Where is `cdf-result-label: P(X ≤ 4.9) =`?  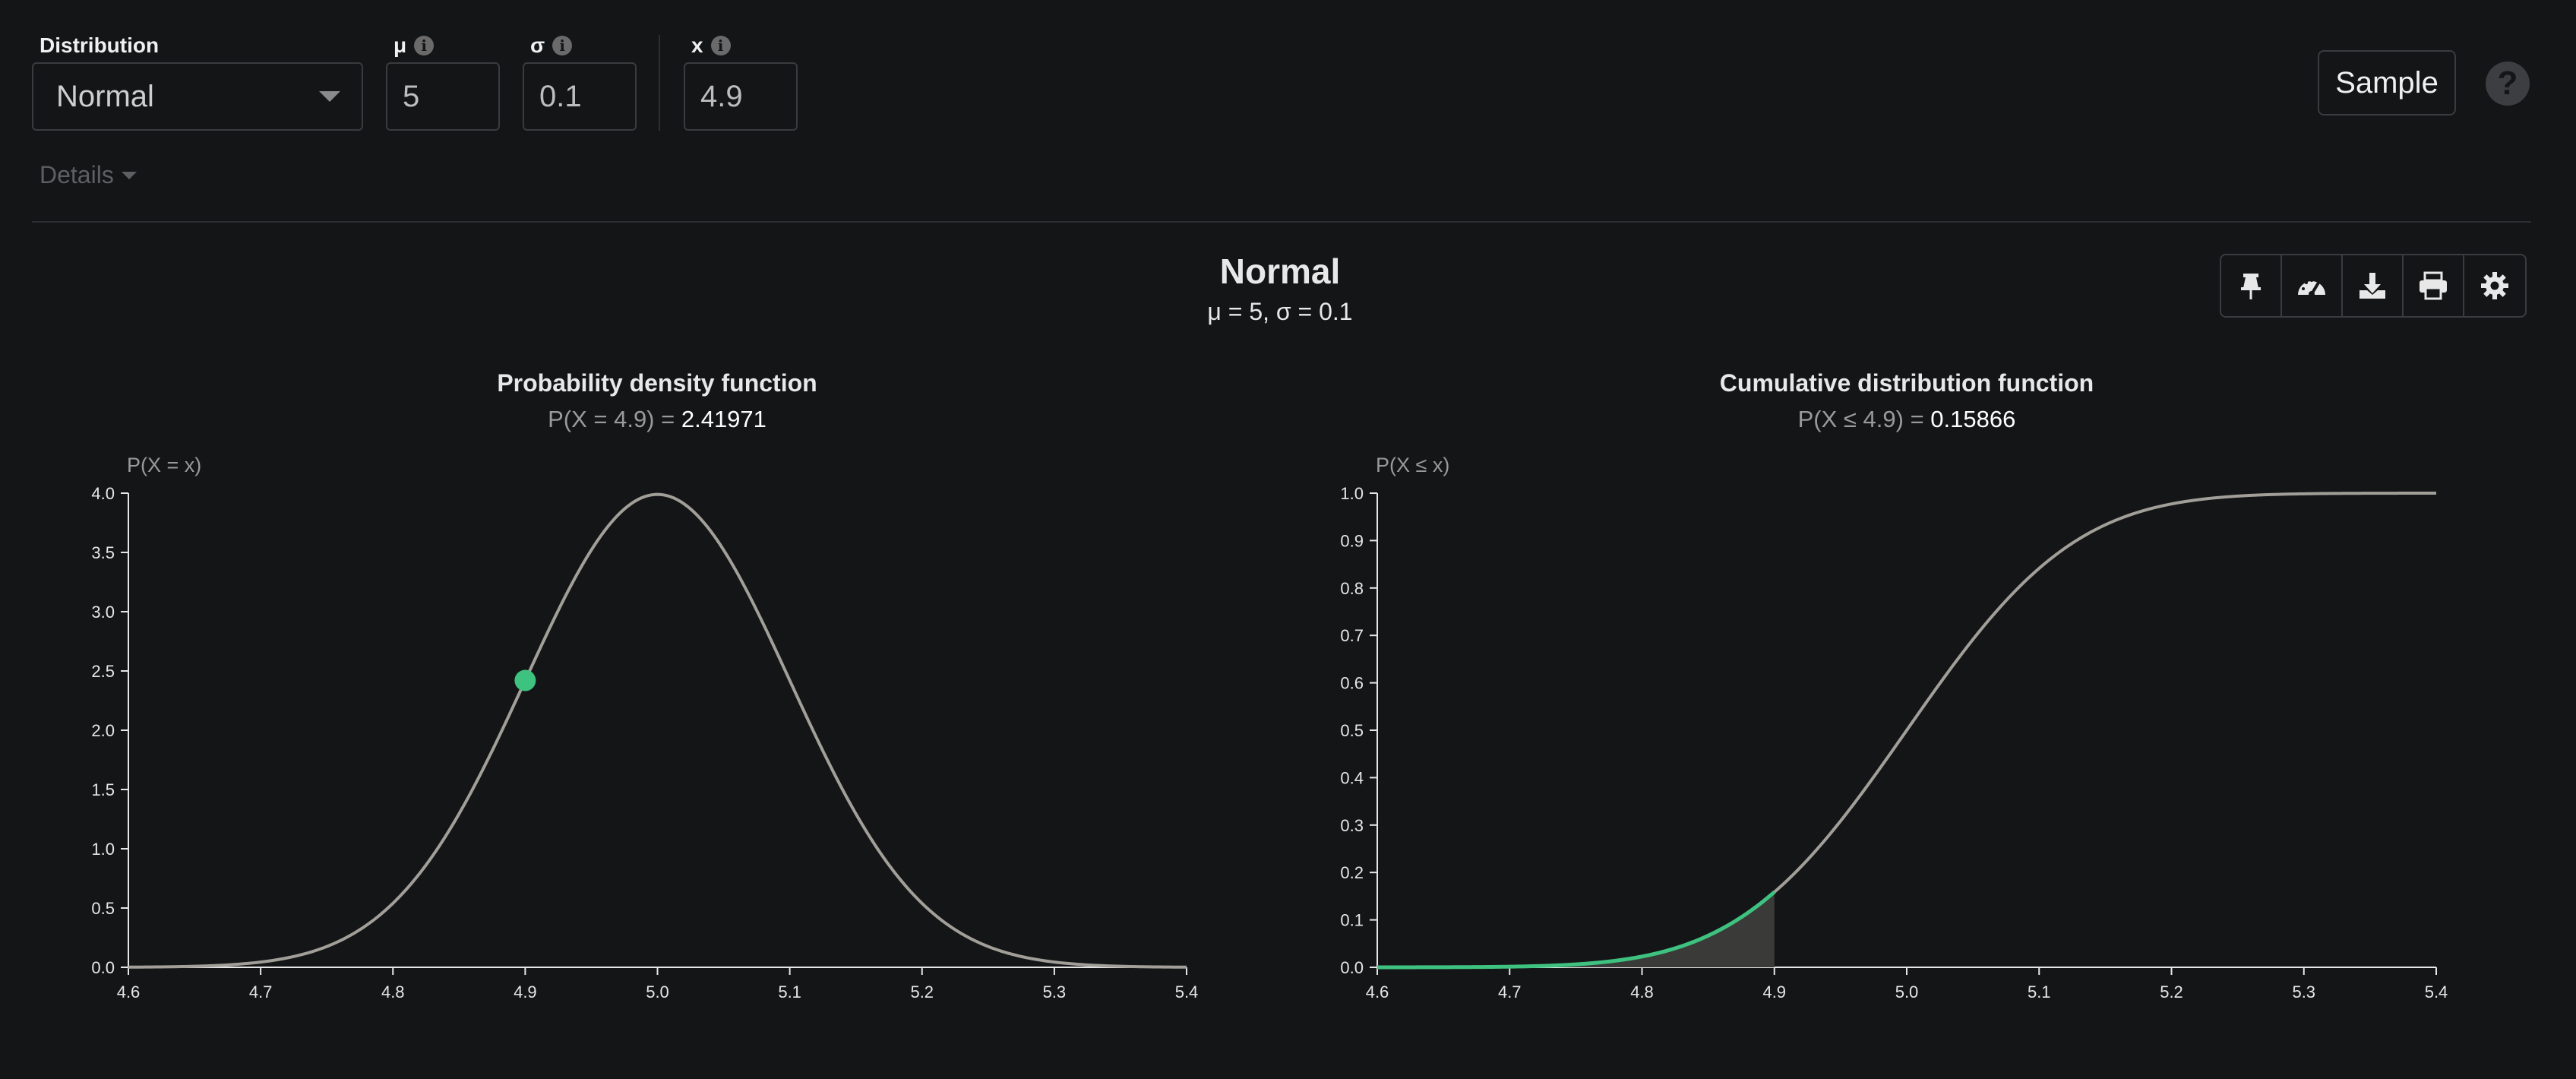
cdf-result-label: P(X ≤ 4.9) = is located at coordinates (1864, 419).